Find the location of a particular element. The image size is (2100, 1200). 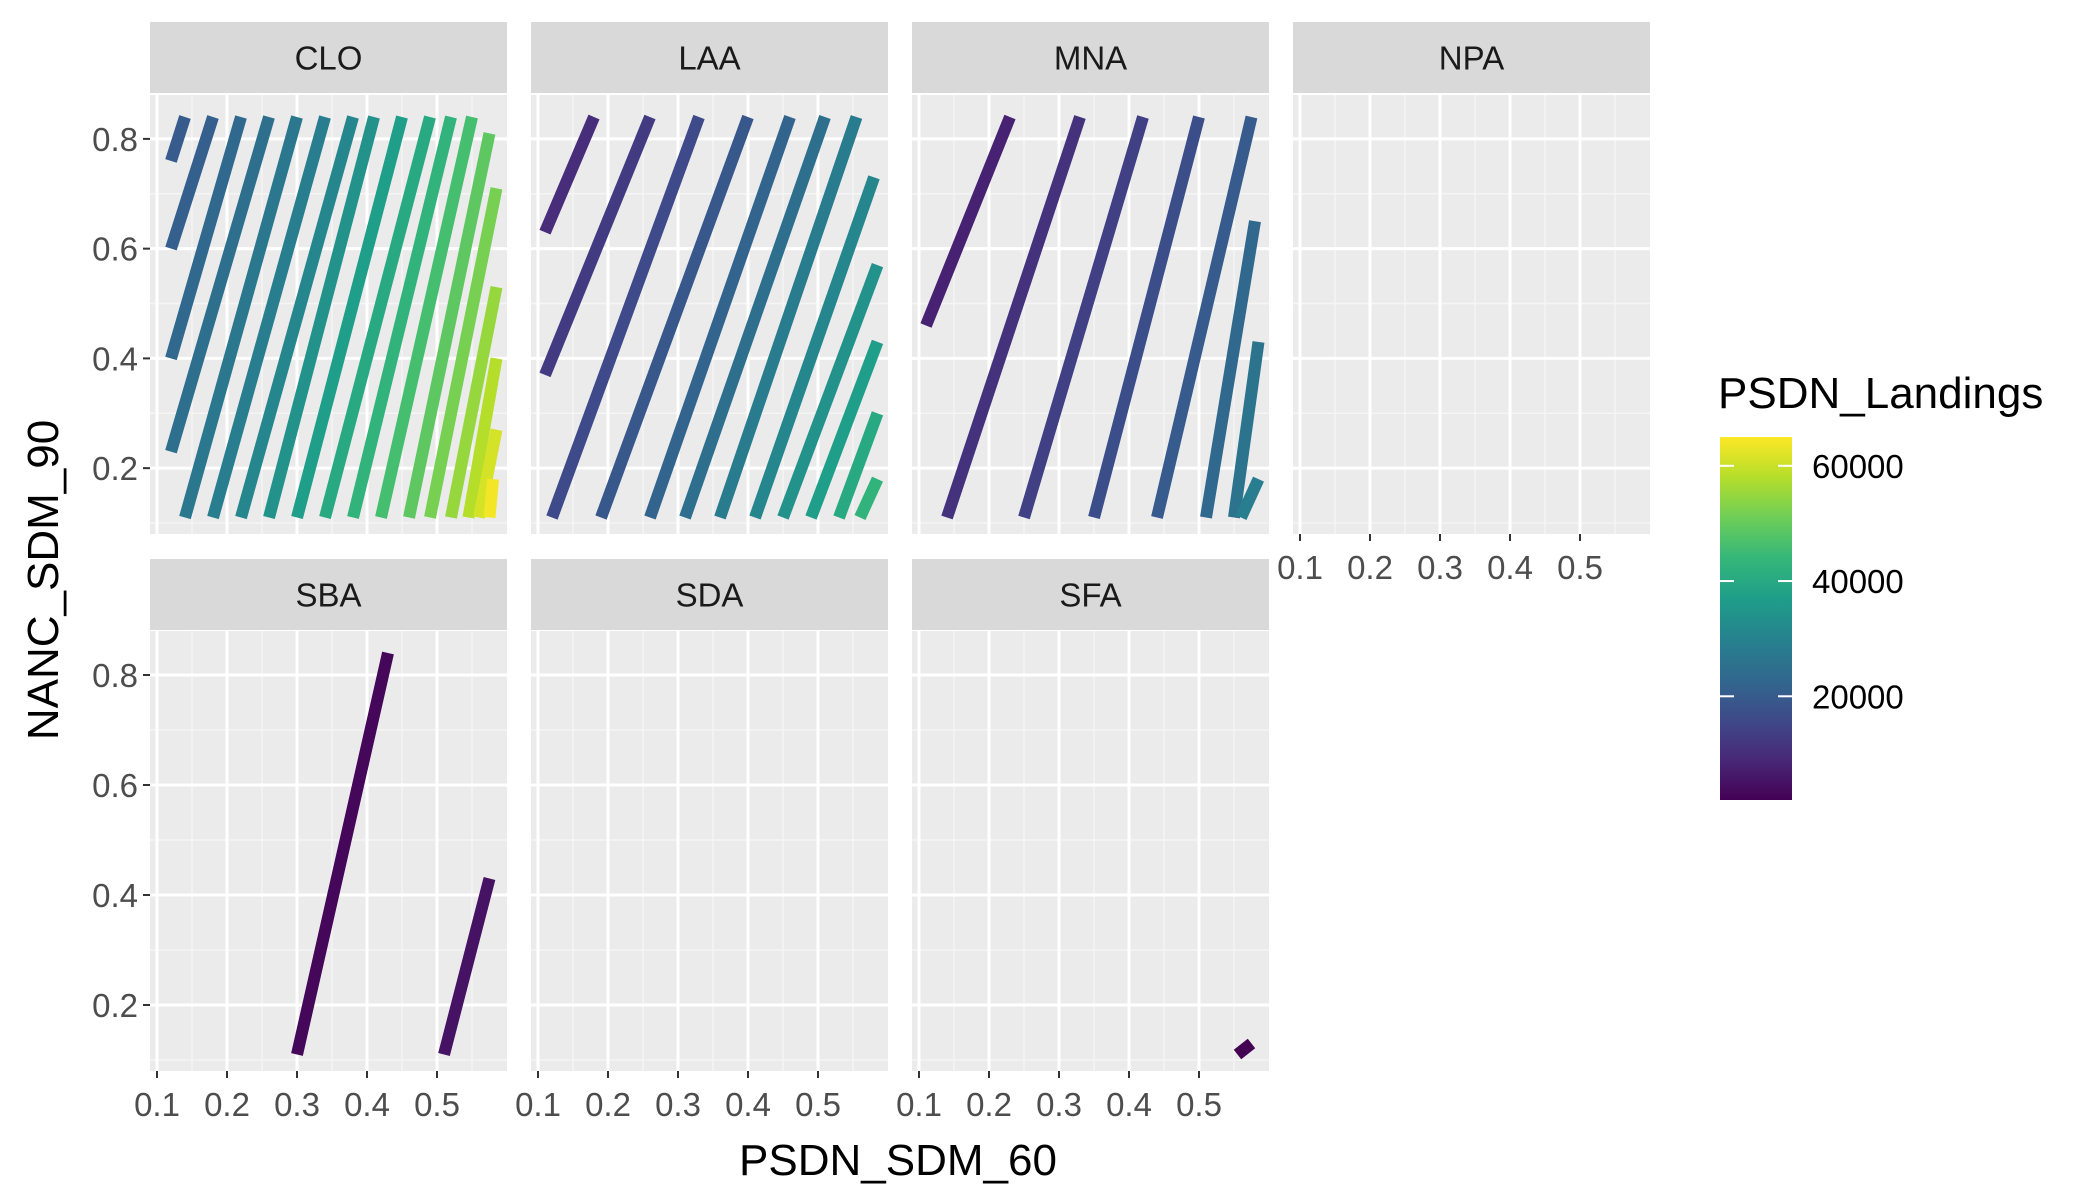

legend-title: PSDN_Landings is located at coordinates (1880, 393).